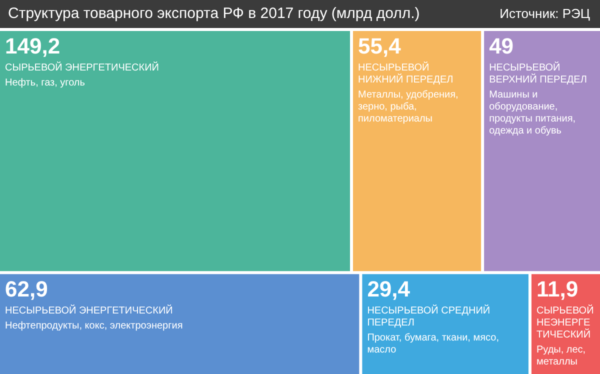 This screenshot has width=600, height=374. I want to click on data-label: 29,4, so click(389, 289).